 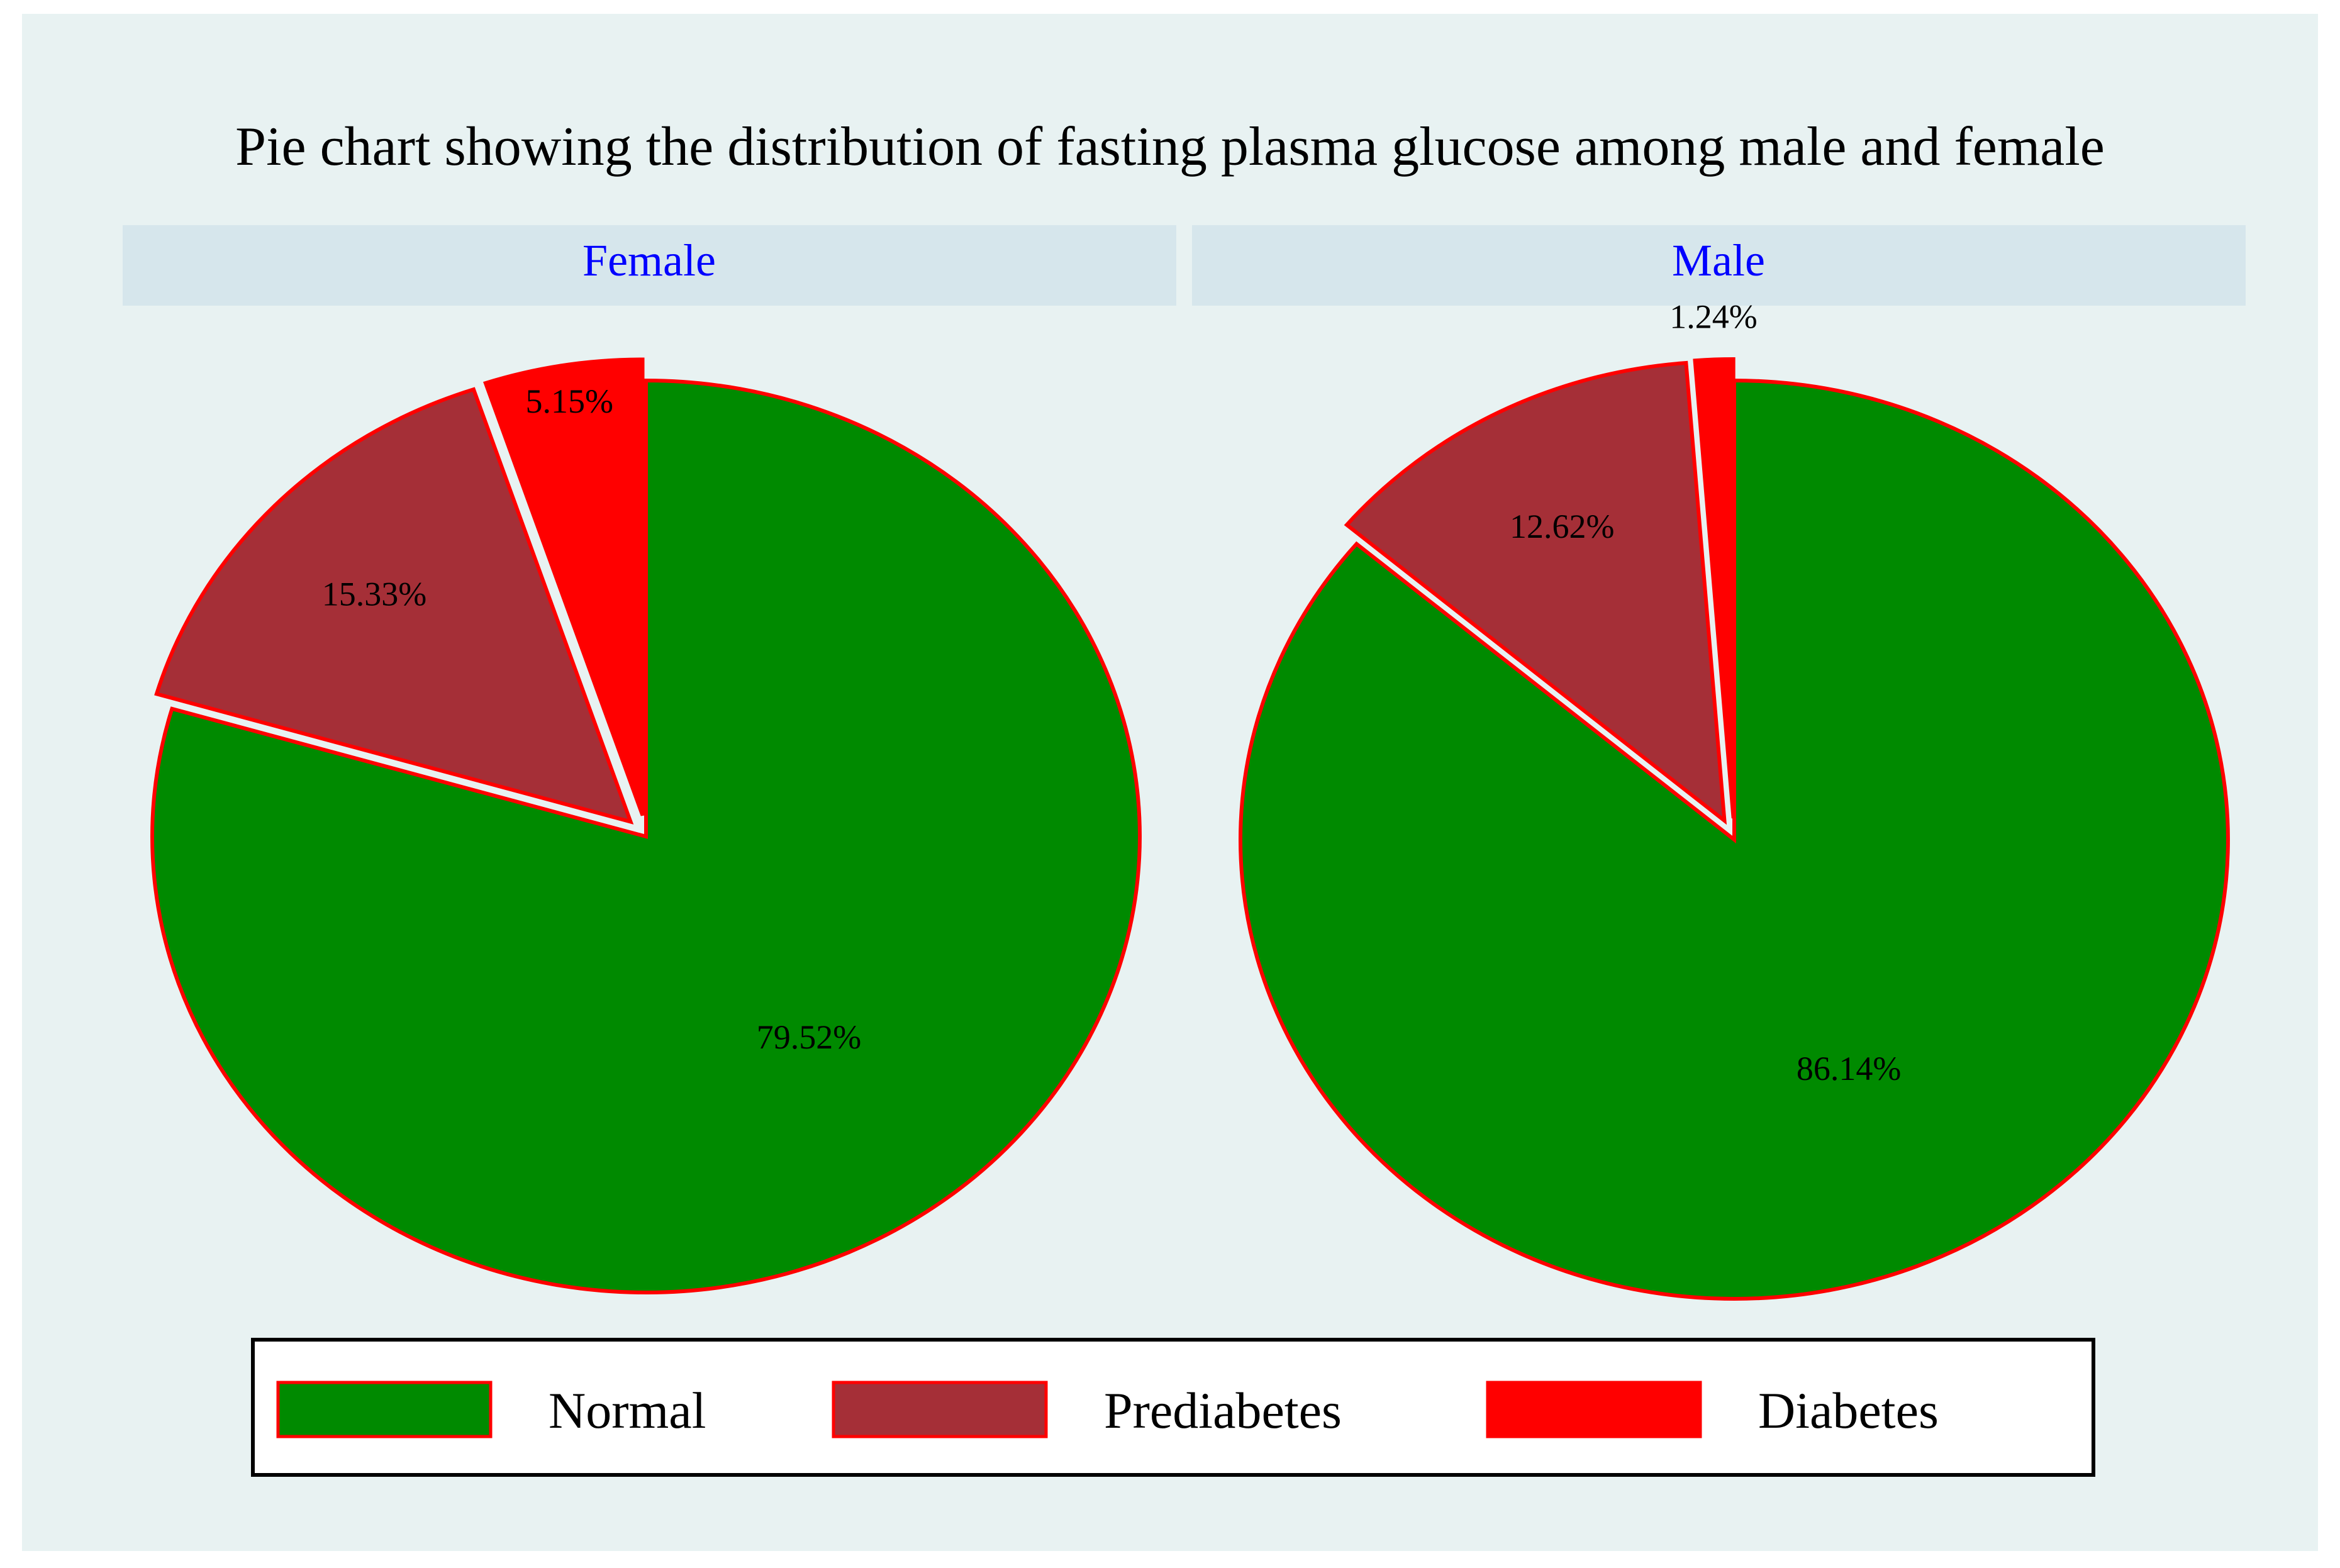 What do you see at coordinates (1848, 1410) in the screenshot?
I see `legend-label-diabetes: Diabetes` at bounding box center [1848, 1410].